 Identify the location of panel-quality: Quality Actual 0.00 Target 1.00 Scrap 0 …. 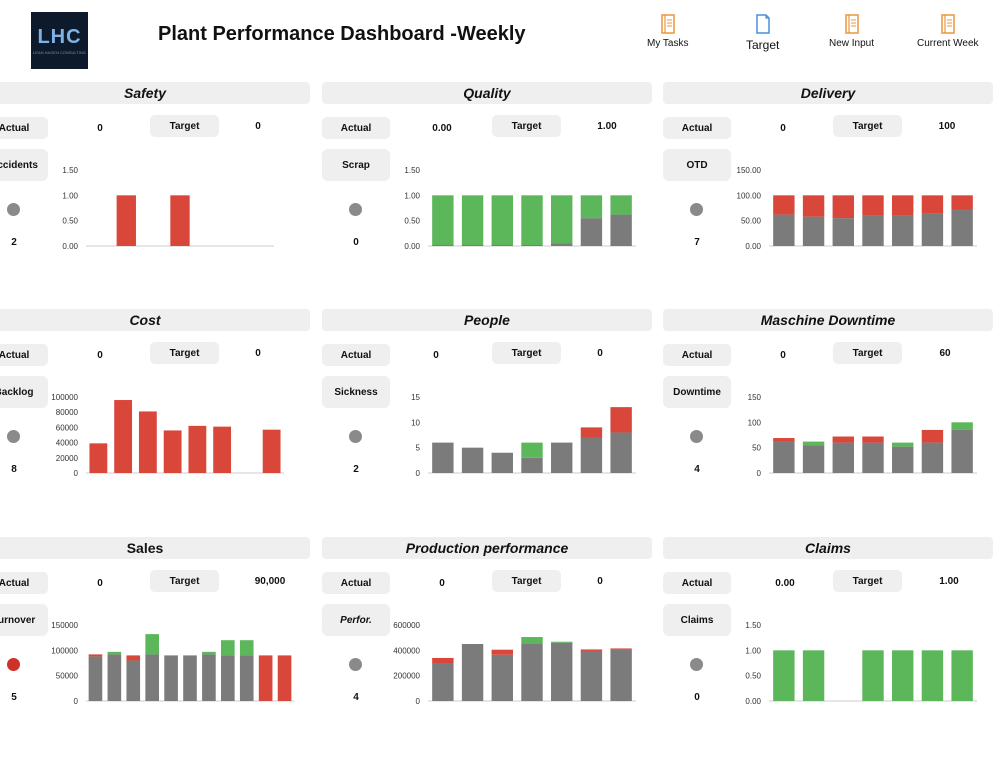
(487, 192).